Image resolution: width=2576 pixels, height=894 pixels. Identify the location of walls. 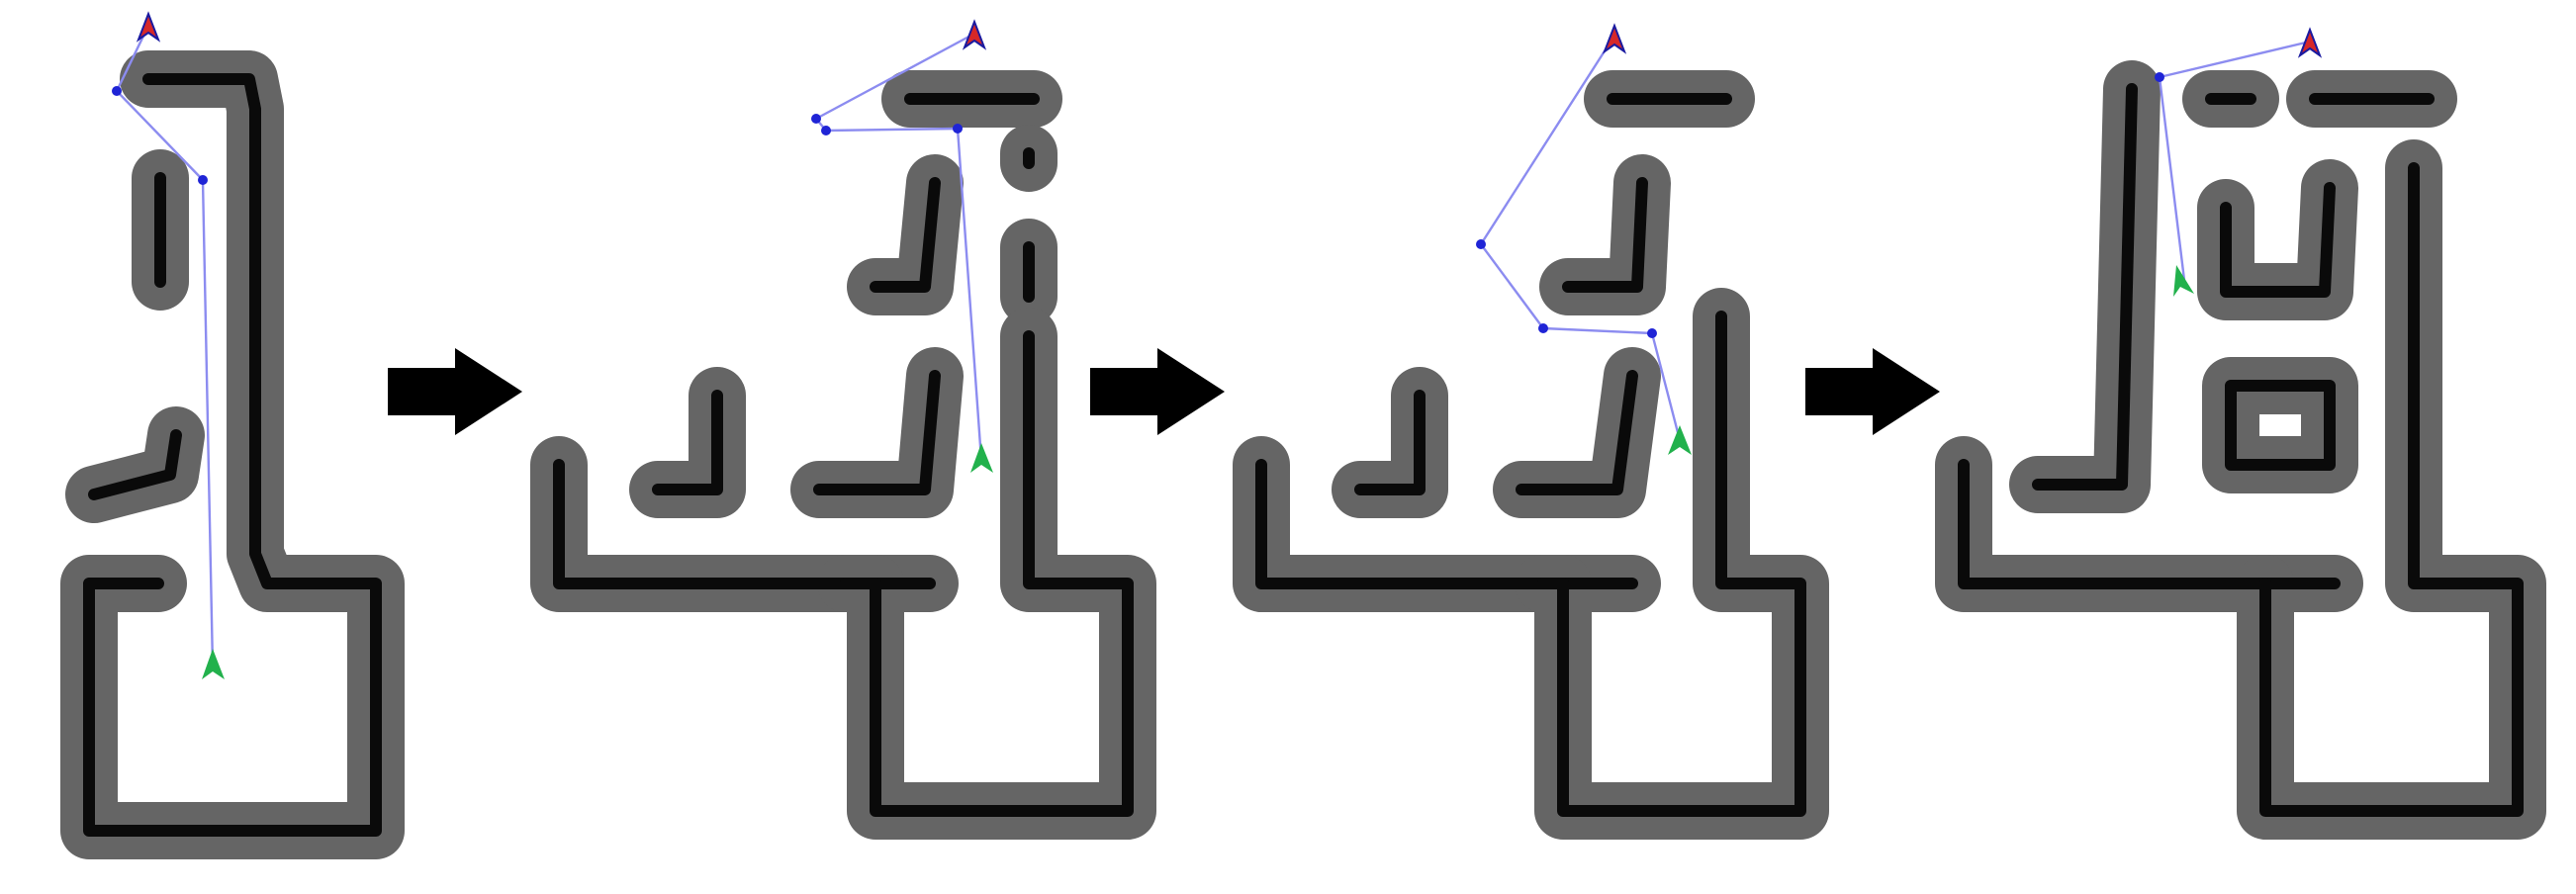
(233, 455).